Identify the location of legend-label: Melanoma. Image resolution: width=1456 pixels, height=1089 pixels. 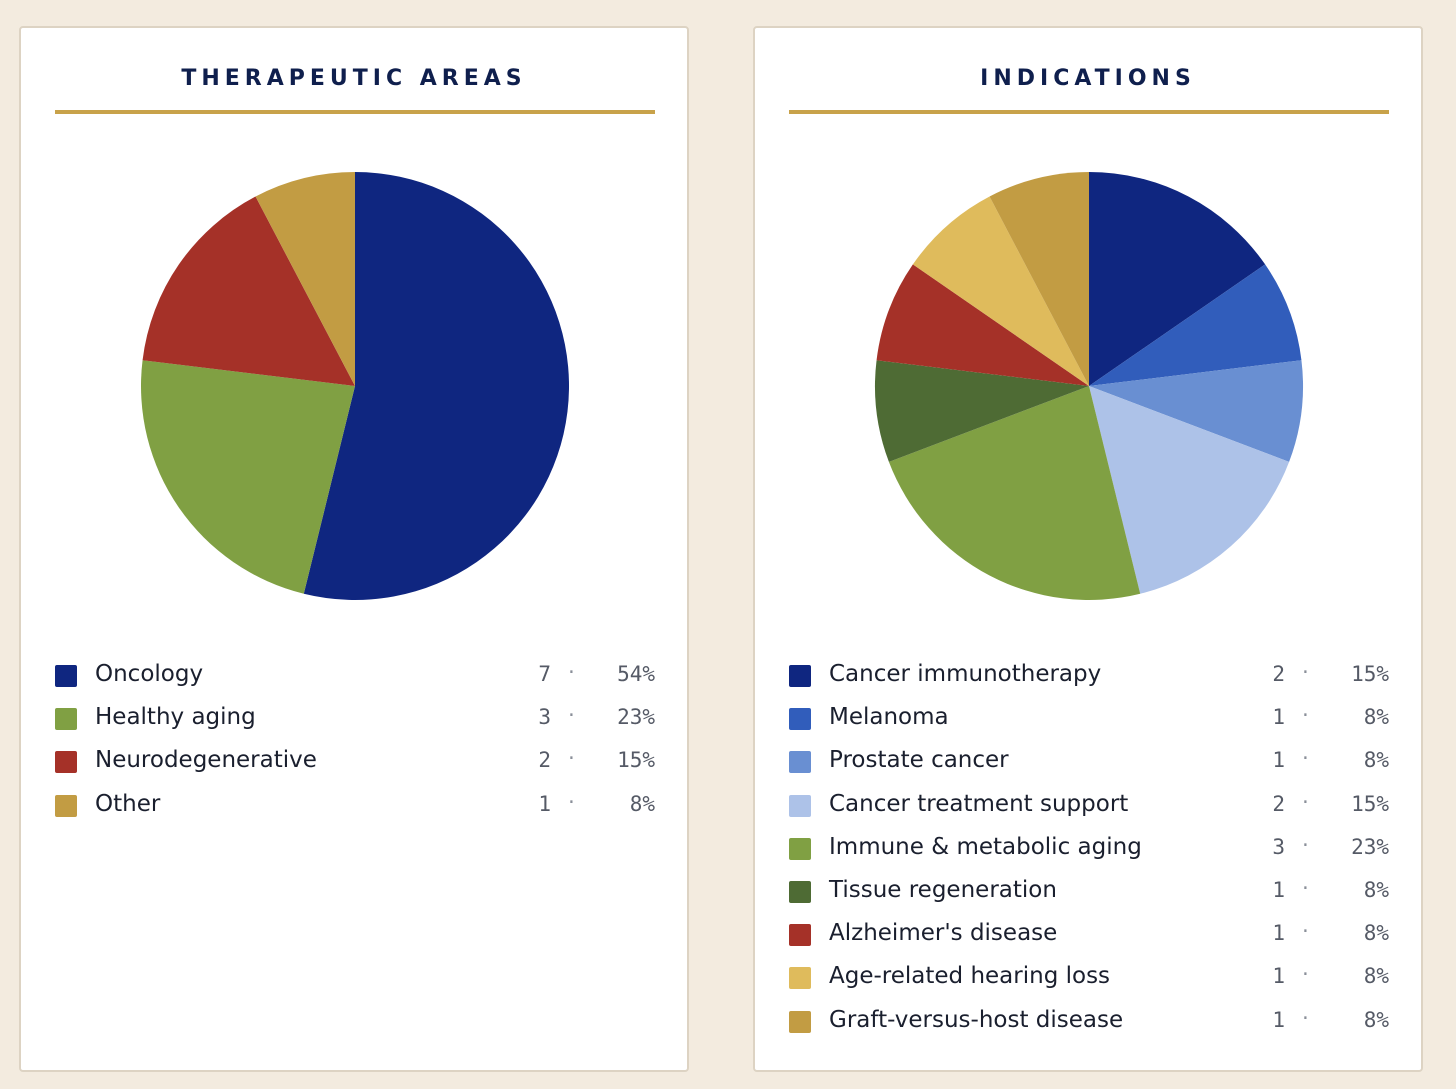
(889, 717).